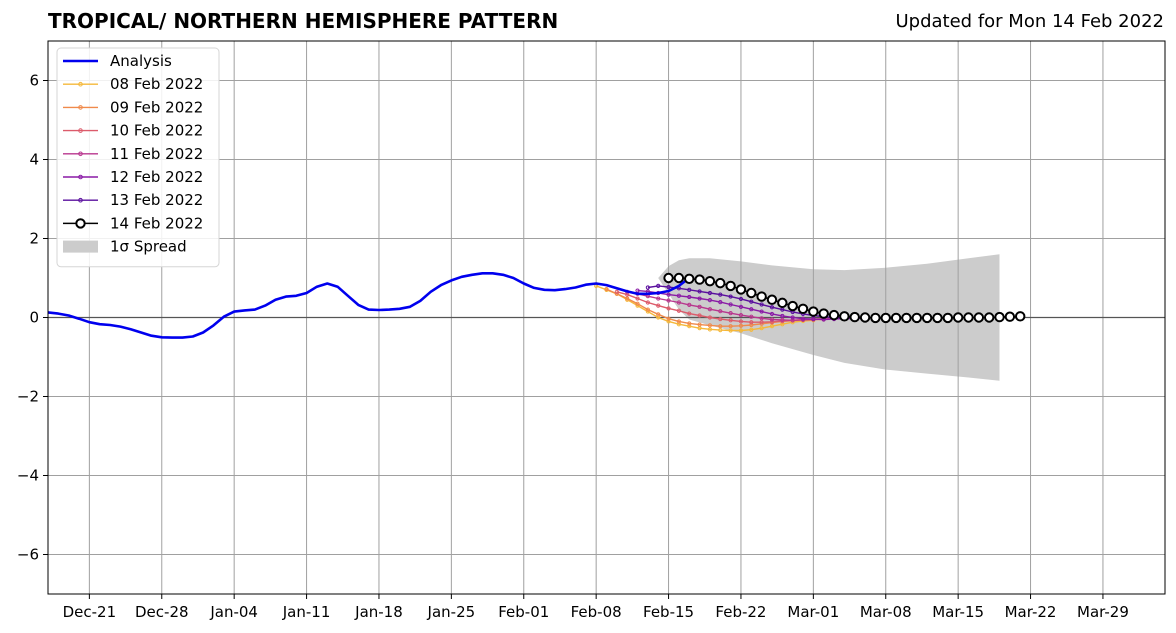 The image size is (1176, 633). Describe the element at coordinates (162, 612) in the screenshot. I see `x-tick-label: Dec-28` at that location.